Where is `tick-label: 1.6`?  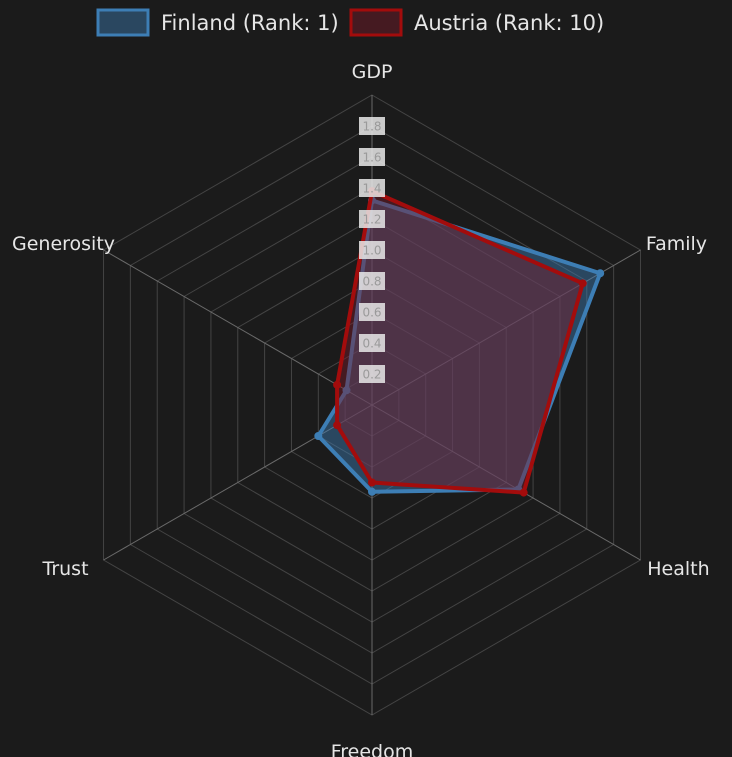 tick-label: 1.6 is located at coordinates (371, 158).